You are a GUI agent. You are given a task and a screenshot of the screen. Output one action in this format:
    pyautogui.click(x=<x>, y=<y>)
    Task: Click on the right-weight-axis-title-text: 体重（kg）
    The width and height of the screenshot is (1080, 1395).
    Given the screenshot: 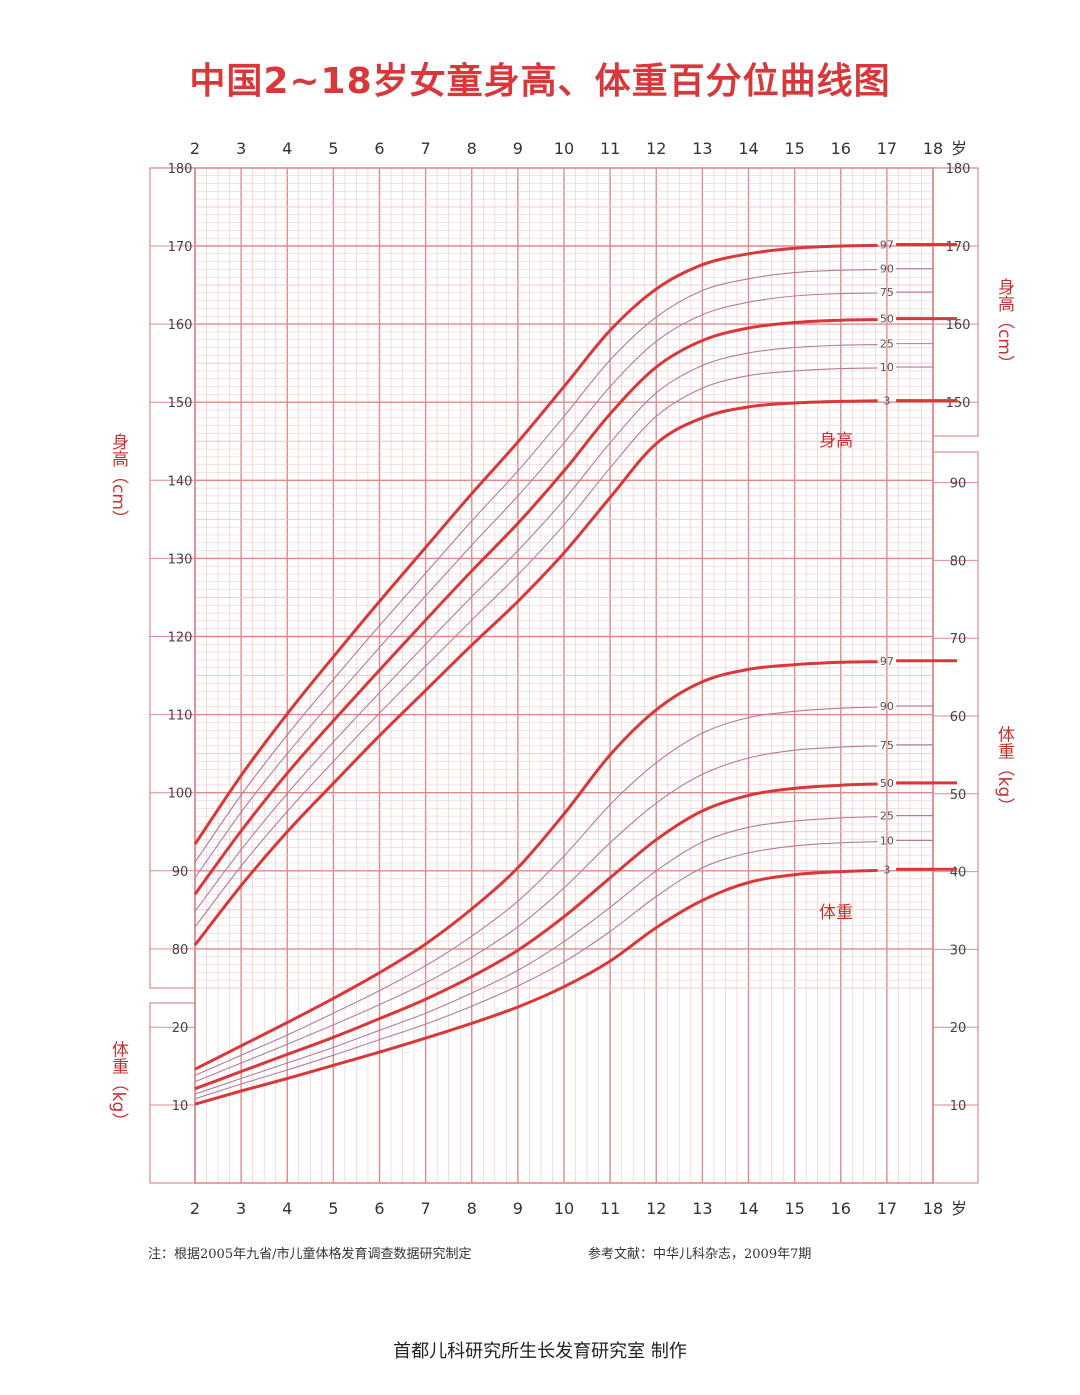 What is the action you would take?
    pyautogui.click(x=1004, y=770)
    